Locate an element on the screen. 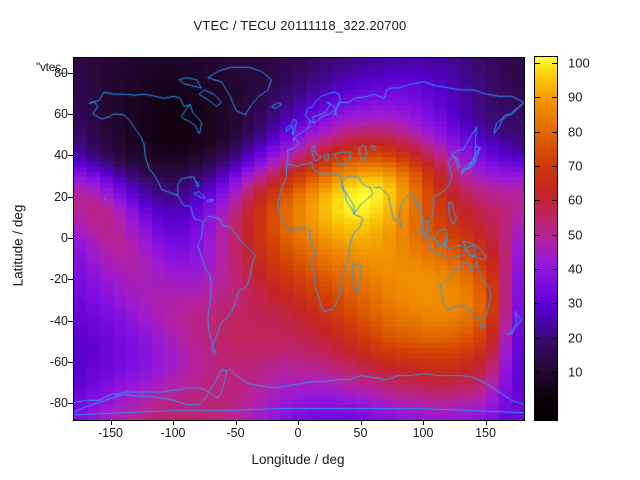  colorbar-tick-label: 30 is located at coordinates (575, 303).